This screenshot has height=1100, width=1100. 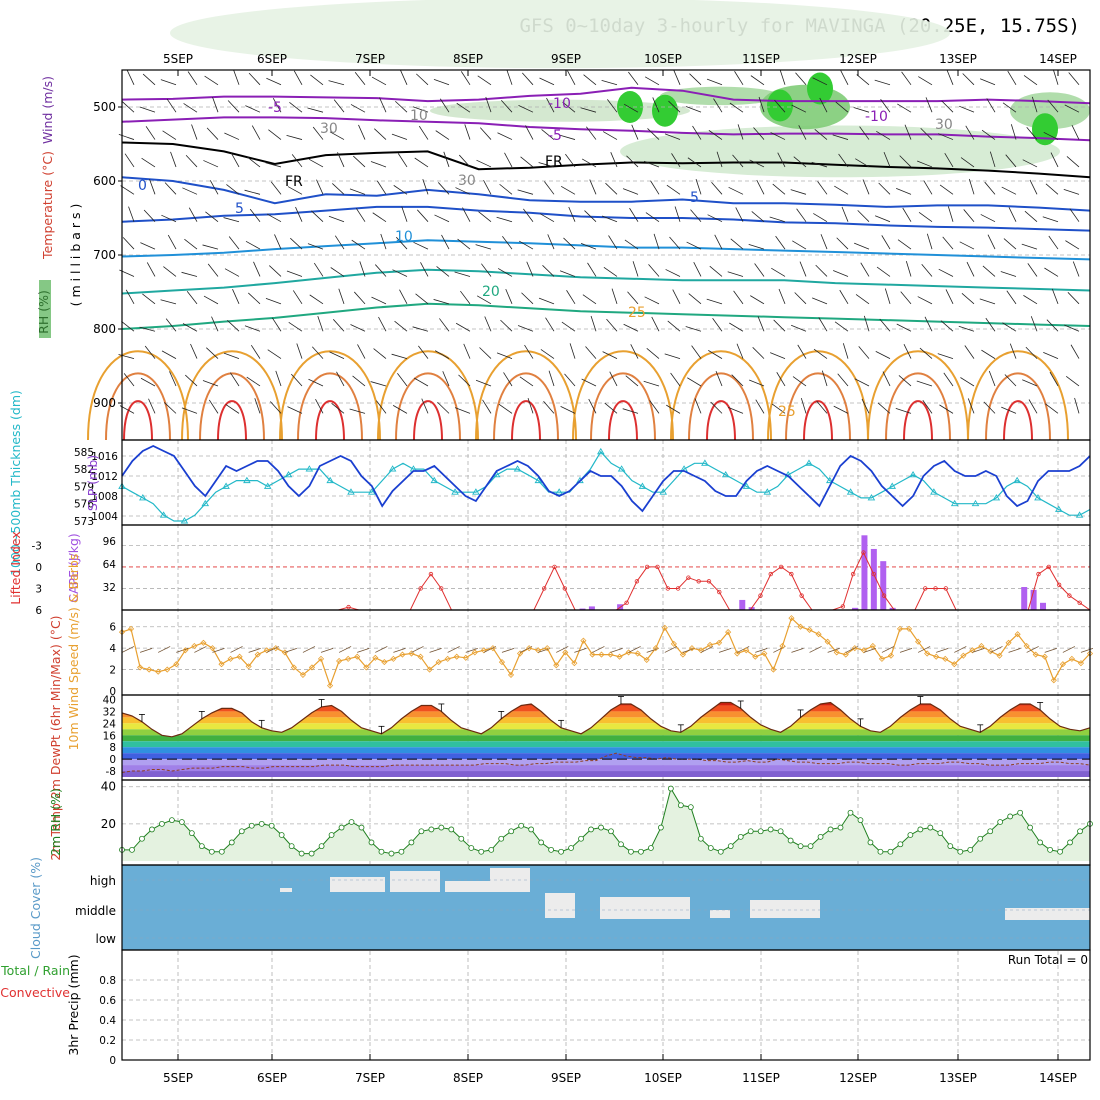 I want to click on cape-lifted-index-panel: -3 0 3 6 96 64 32, so click(x=561, y=576).